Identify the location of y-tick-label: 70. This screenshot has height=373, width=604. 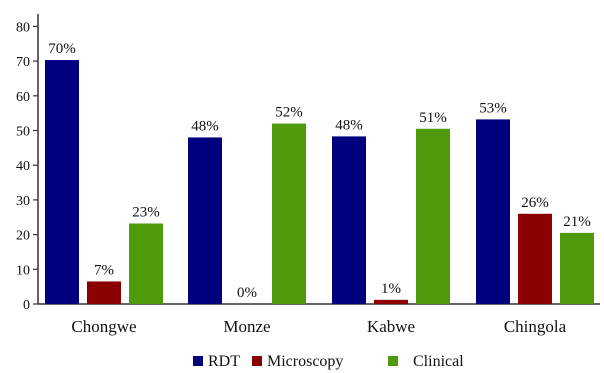
(23, 62).